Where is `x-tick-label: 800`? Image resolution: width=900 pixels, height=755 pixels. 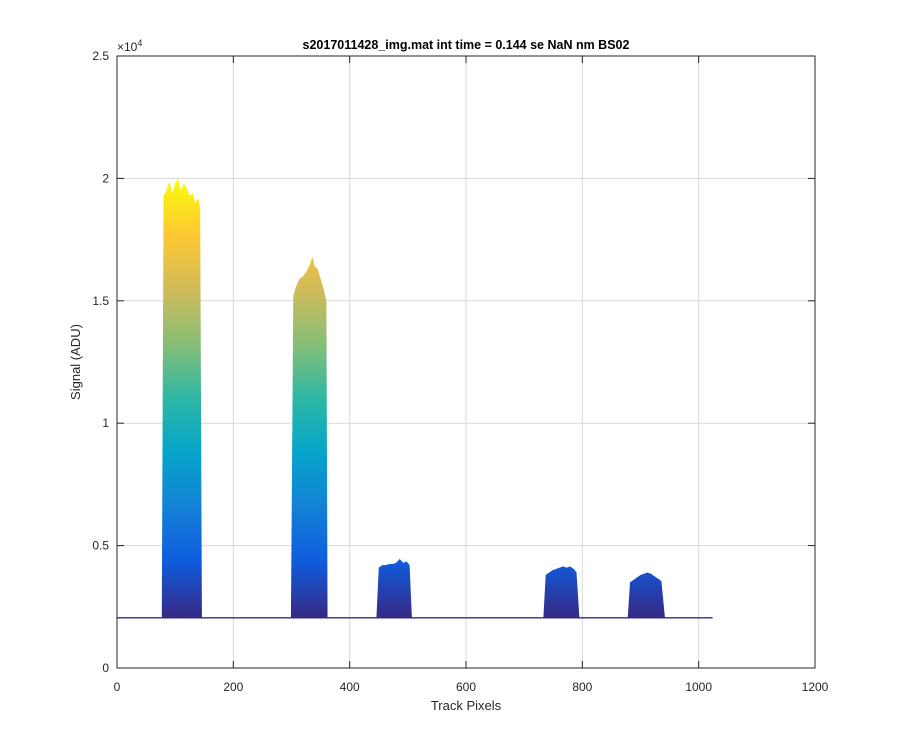
x-tick-label: 800 is located at coordinates (582, 687).